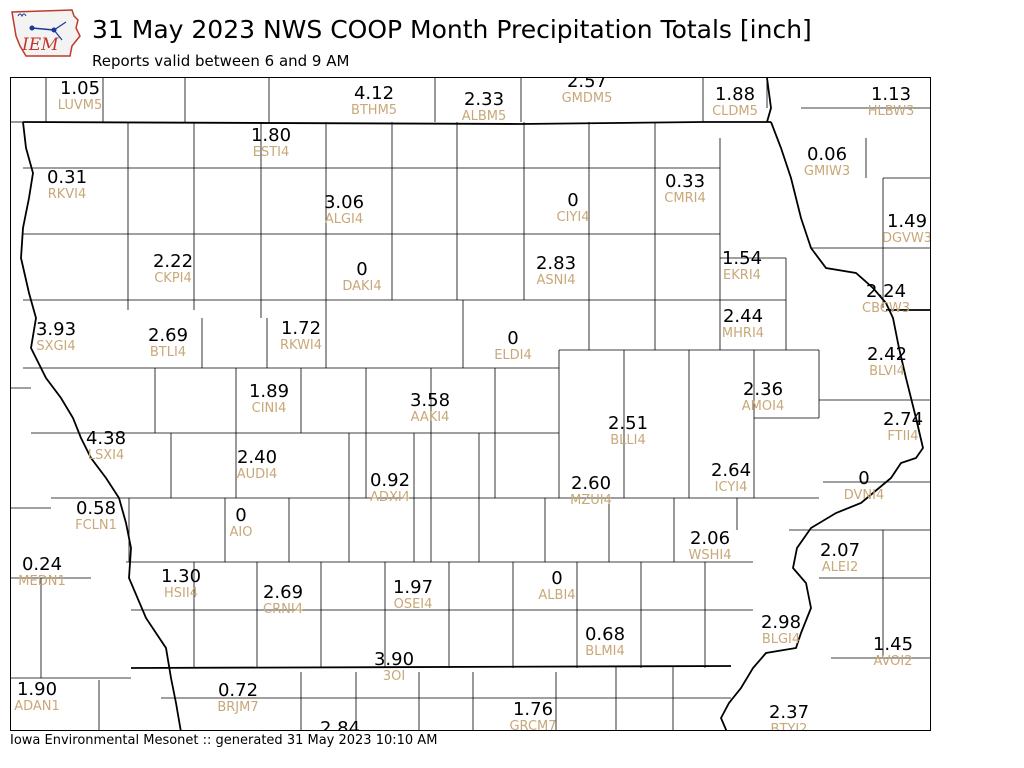  What do you see at coordinates (37, 697) in the screenshot?
I see `station-ADAN1: 1.90 ADAN1` at bounding box center [37, 697].